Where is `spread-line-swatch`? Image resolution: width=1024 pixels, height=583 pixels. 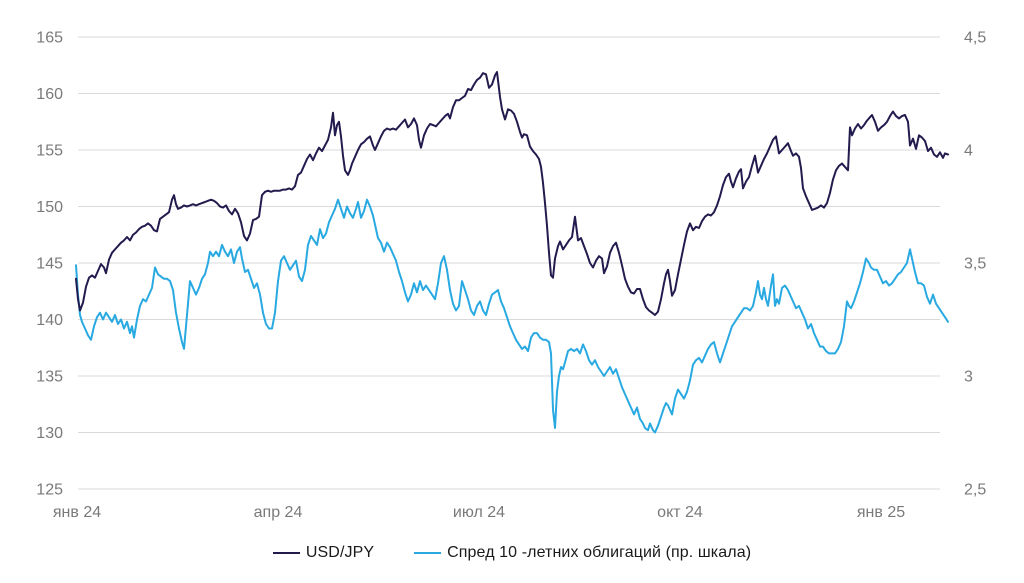
spread-line-swatch is located at coordinates (428, 553).